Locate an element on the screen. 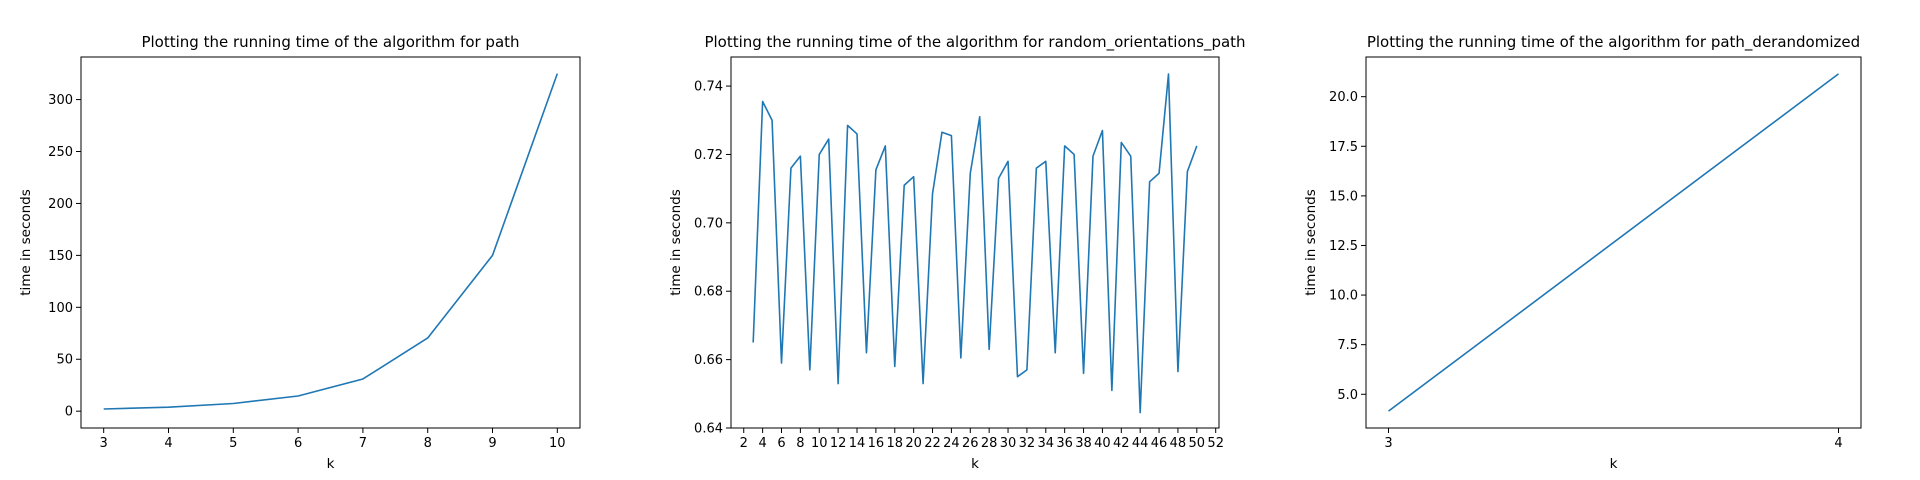 The height and width of the screenshot is (480, 1920). x-tick-label: 20 is located at coordinates (913, 443).